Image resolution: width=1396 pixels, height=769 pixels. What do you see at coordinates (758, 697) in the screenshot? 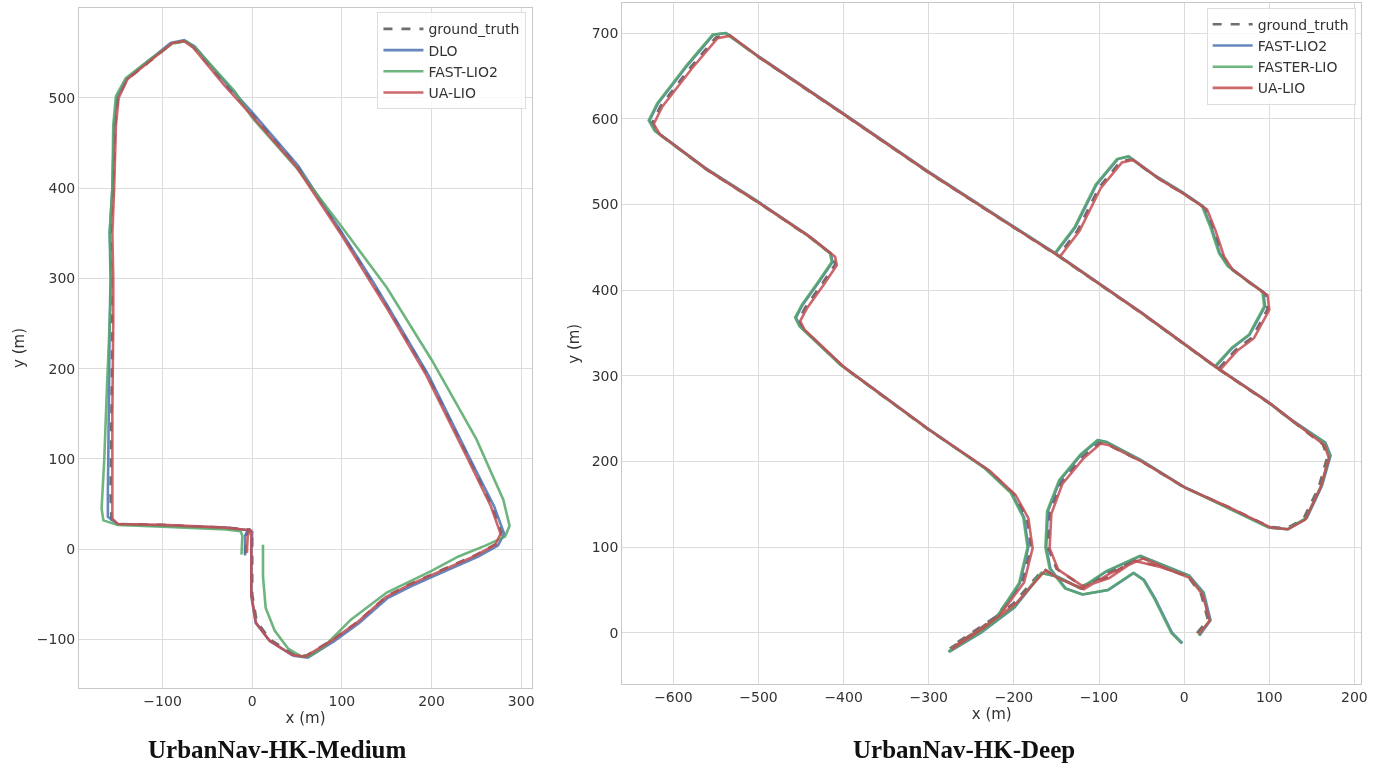
I see `x-tick-label: −500` at bounding box center [758, 697].